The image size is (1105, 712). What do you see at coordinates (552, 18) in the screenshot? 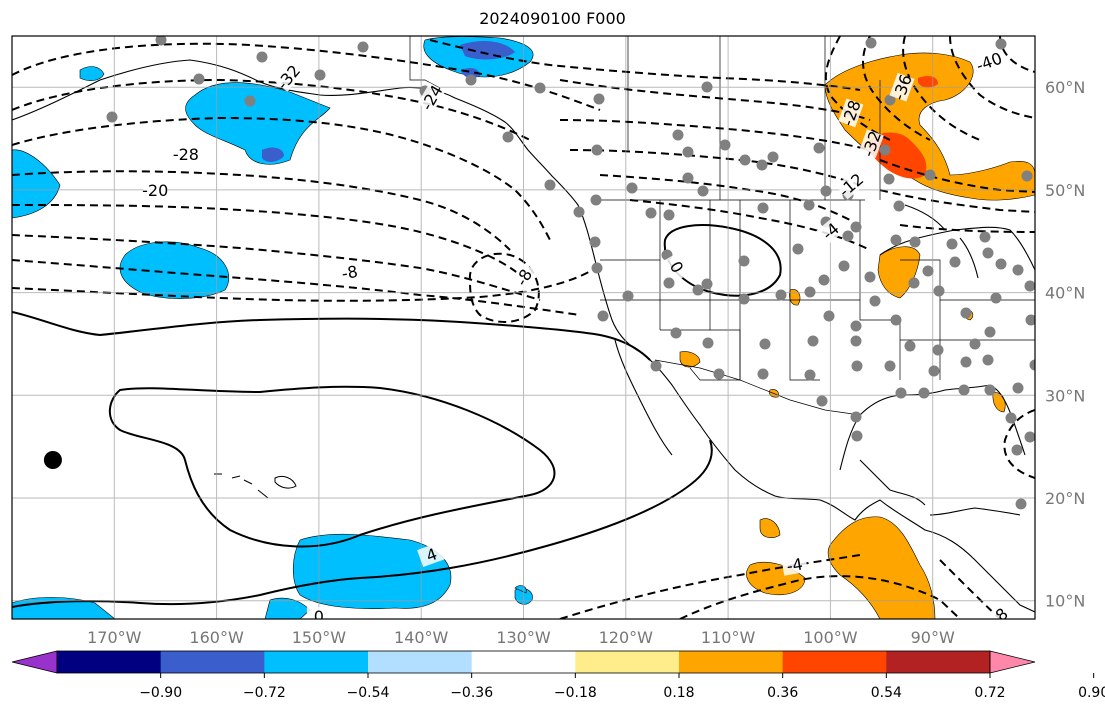
I see `map-title: 2024090100 F000` at bounding box center [552, 18].